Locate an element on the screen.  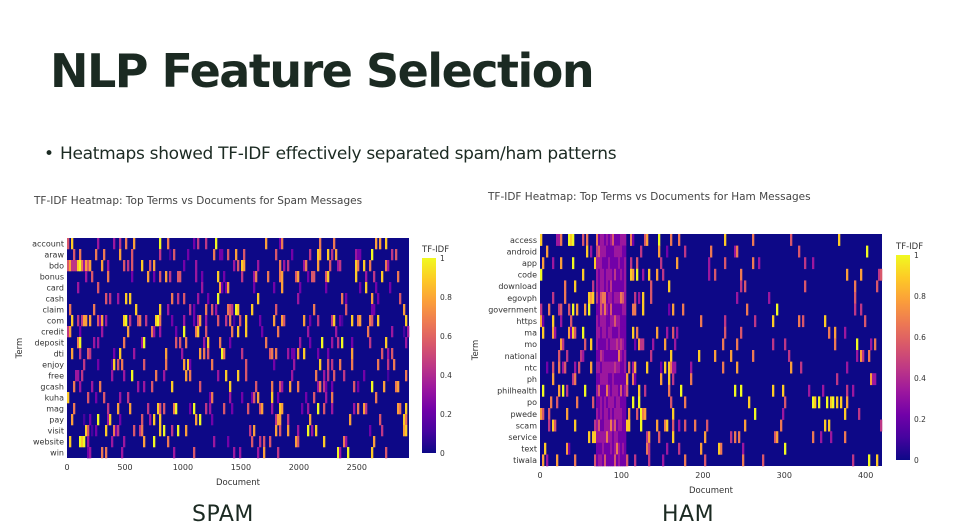
colorbar-tick-label: 0.4 is located at coordinates (446, 375).